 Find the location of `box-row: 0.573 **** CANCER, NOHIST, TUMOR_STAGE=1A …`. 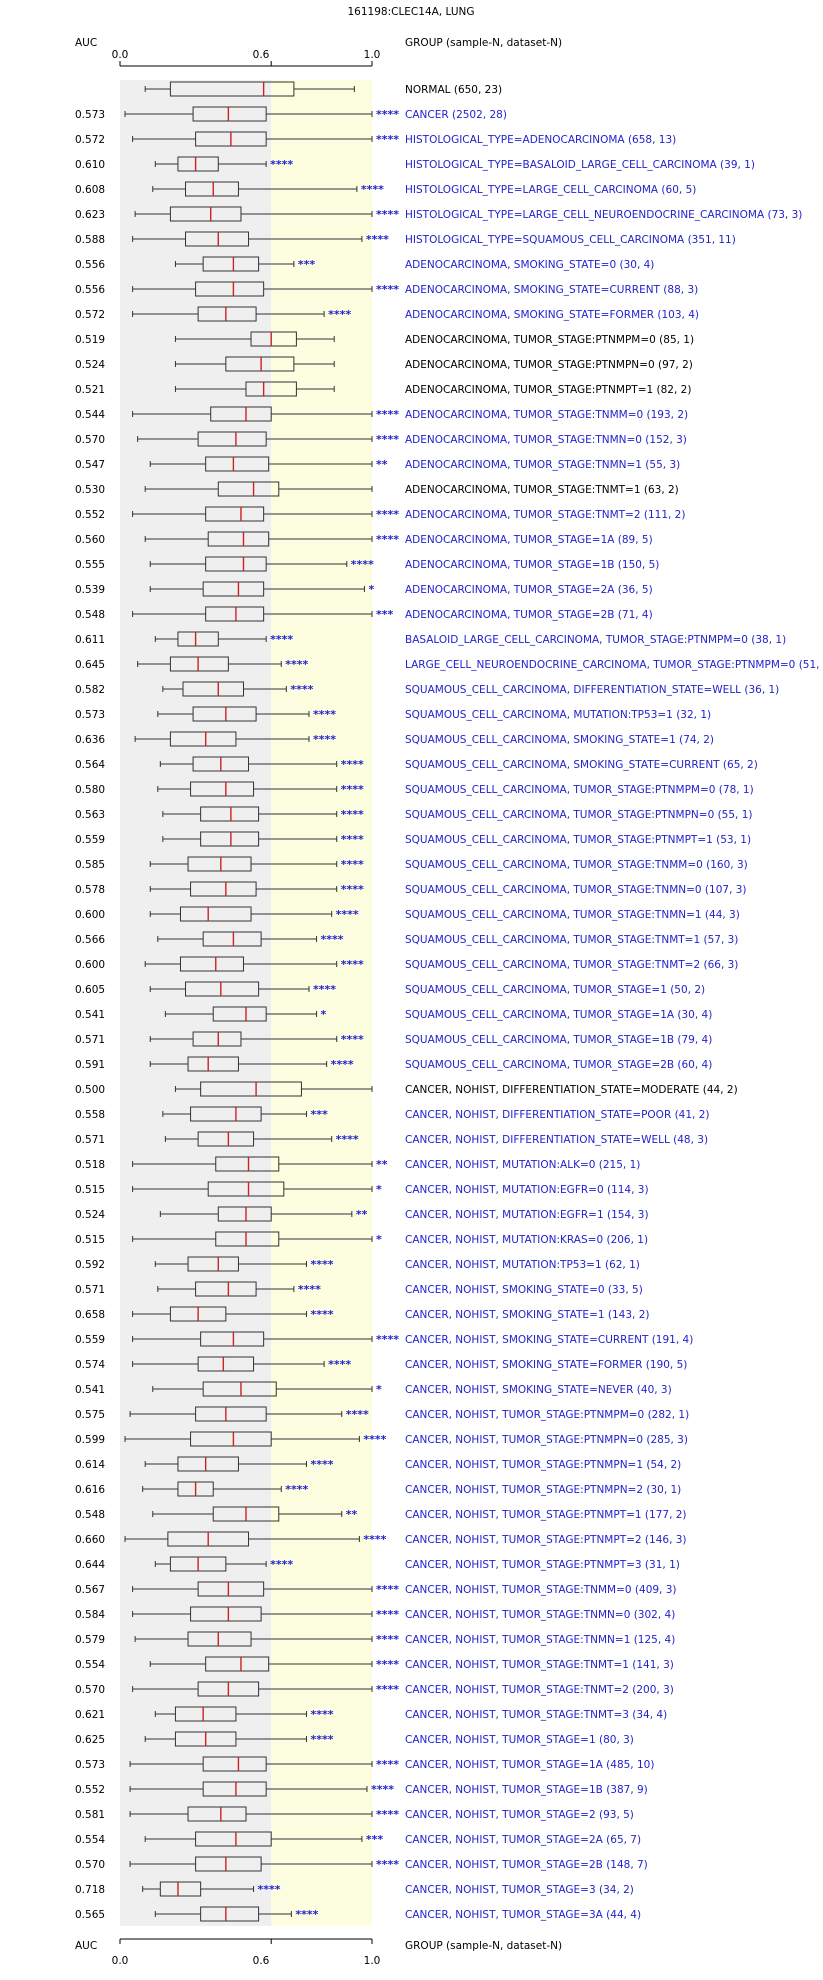

box-row: 0.573 **** CANCER, NOHIST, TUMOR_STAGE=1A … is located at coordinates (364, 1764).